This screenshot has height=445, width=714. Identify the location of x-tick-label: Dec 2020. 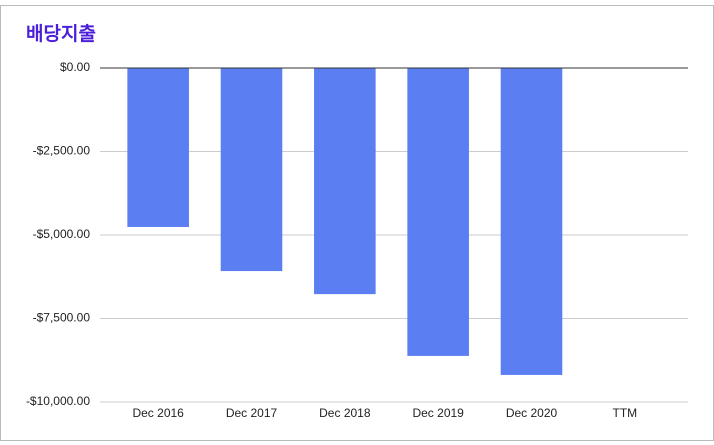
(532, 413).